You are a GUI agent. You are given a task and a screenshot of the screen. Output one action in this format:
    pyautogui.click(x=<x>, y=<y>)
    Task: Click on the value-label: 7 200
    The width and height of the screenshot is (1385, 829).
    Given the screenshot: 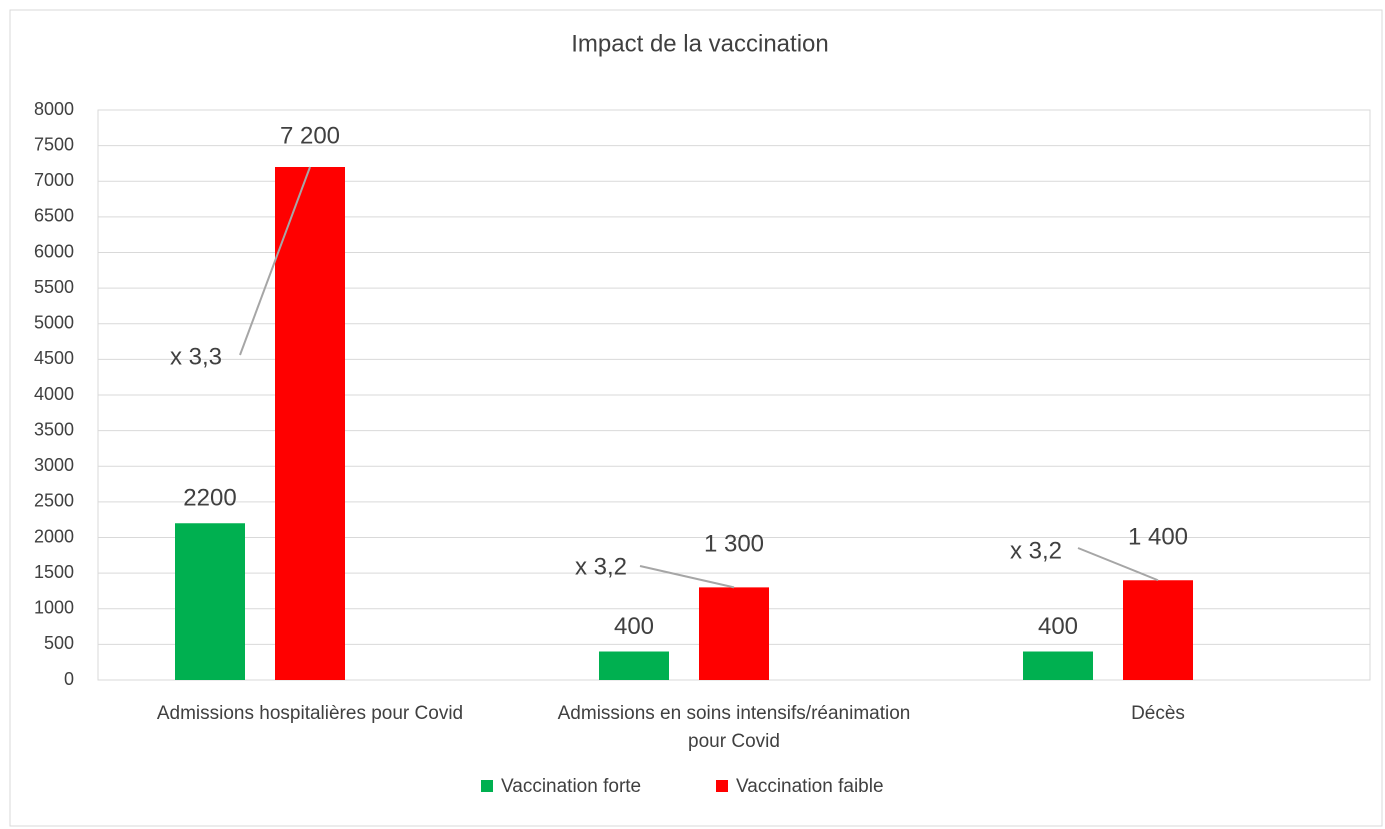 What is the action you would take?
    pyautogui.click(x=310, y=135)
    